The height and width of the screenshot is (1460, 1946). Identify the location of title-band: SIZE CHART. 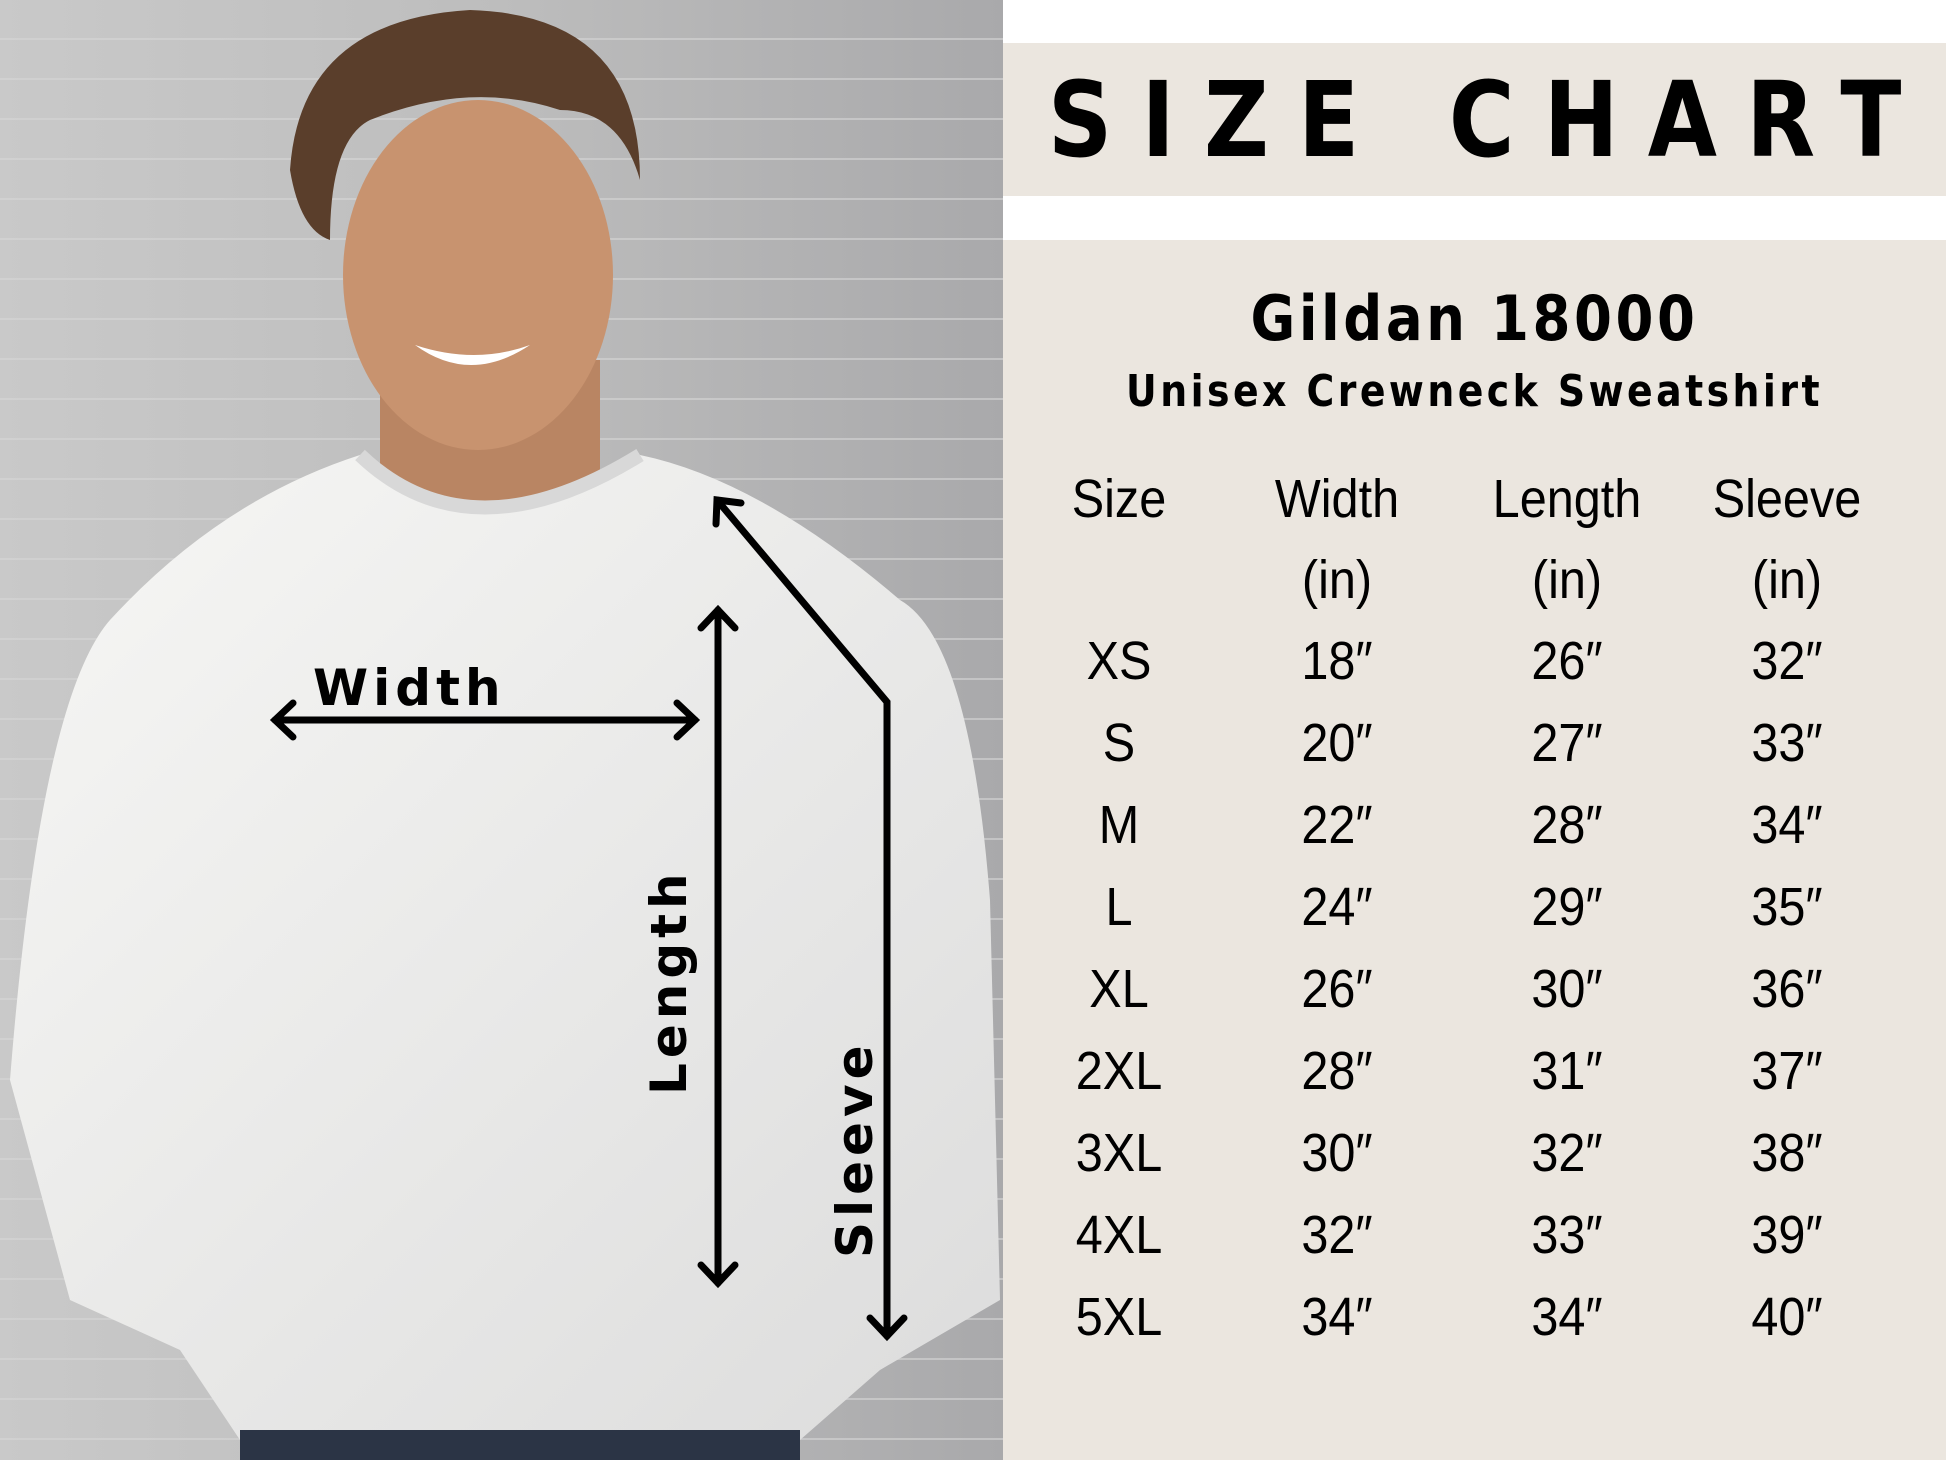
(1474, 119).